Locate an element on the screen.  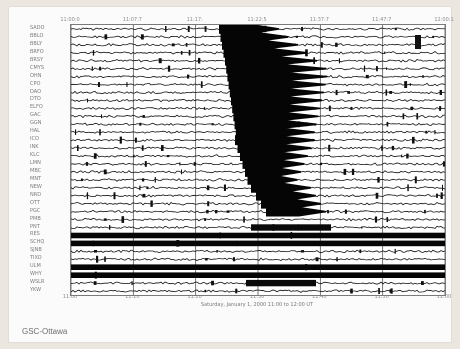
station-label: BRFO is located at coordinates (37, 51).